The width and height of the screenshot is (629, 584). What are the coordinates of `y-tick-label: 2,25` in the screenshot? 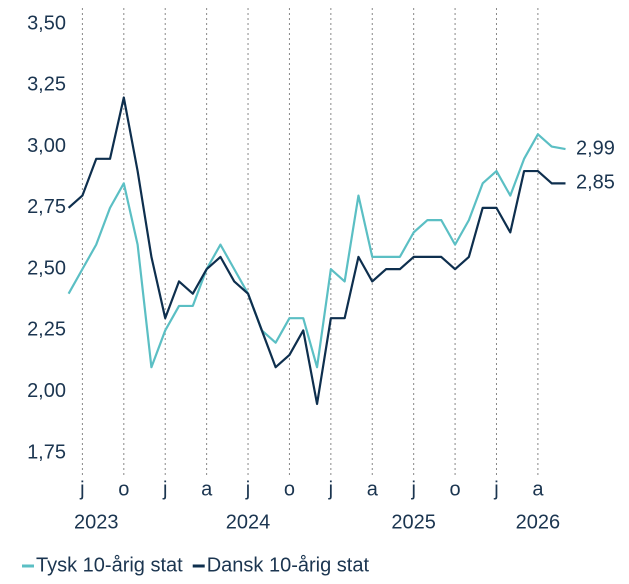 It's located at (46, 330).